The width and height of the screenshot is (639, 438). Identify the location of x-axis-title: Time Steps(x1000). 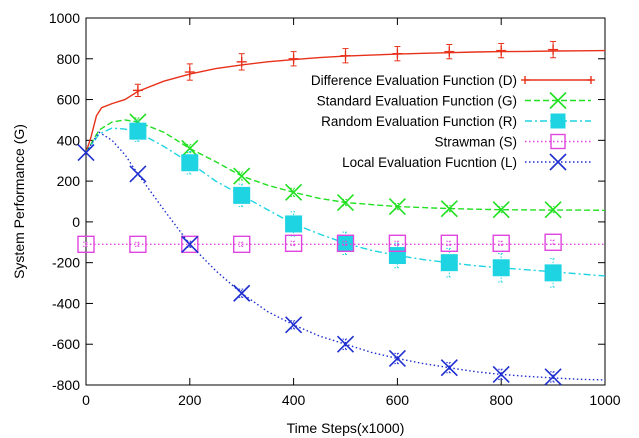
(346, 428).